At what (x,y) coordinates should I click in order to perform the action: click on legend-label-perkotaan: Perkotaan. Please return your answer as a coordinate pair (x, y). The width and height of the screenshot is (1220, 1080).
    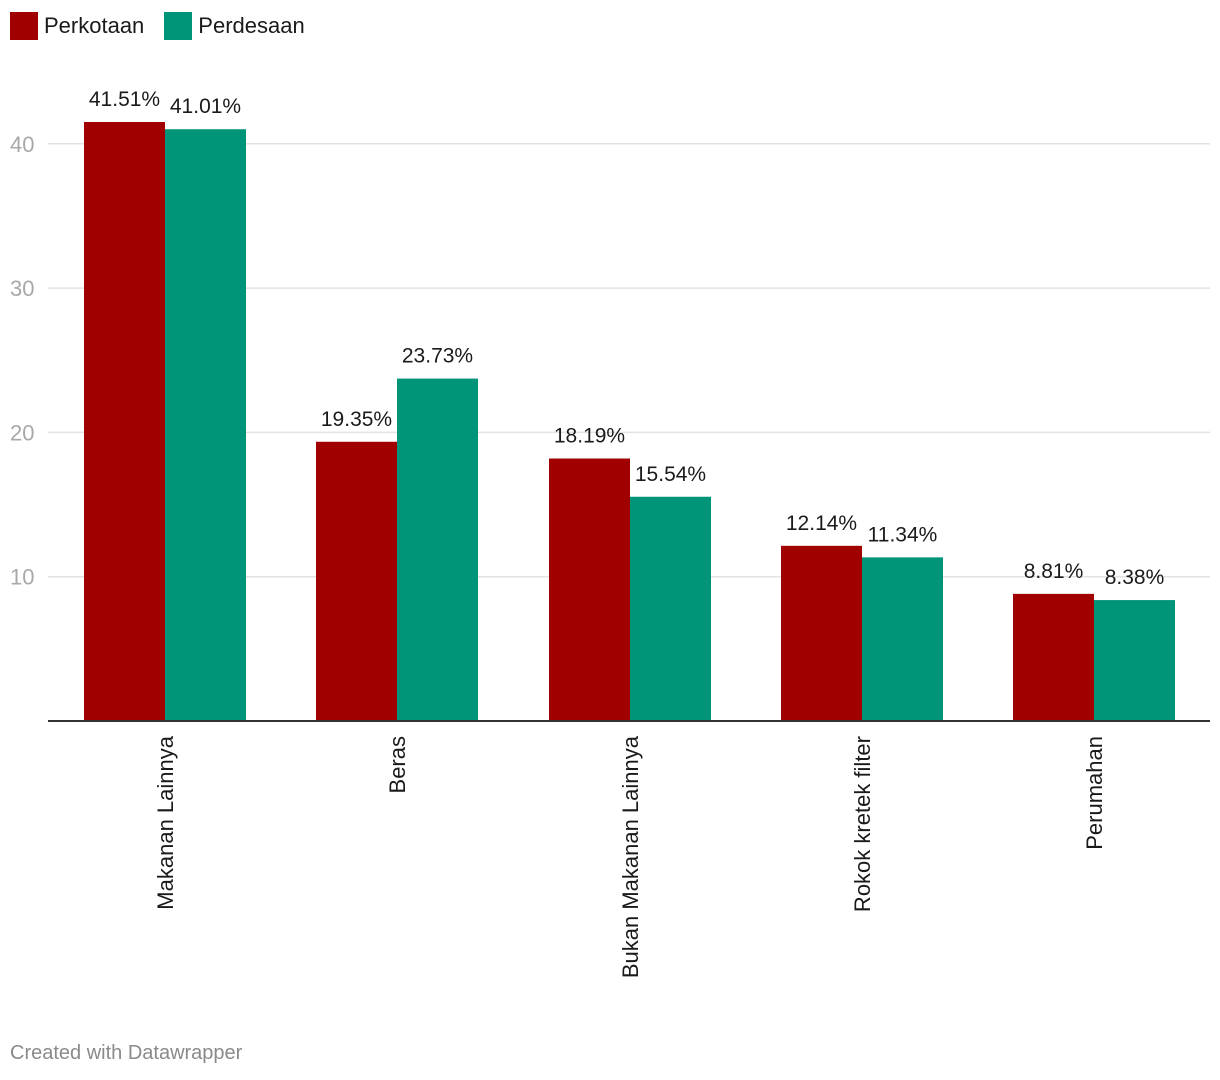
    Looking at the image, I should click on (94, 25).